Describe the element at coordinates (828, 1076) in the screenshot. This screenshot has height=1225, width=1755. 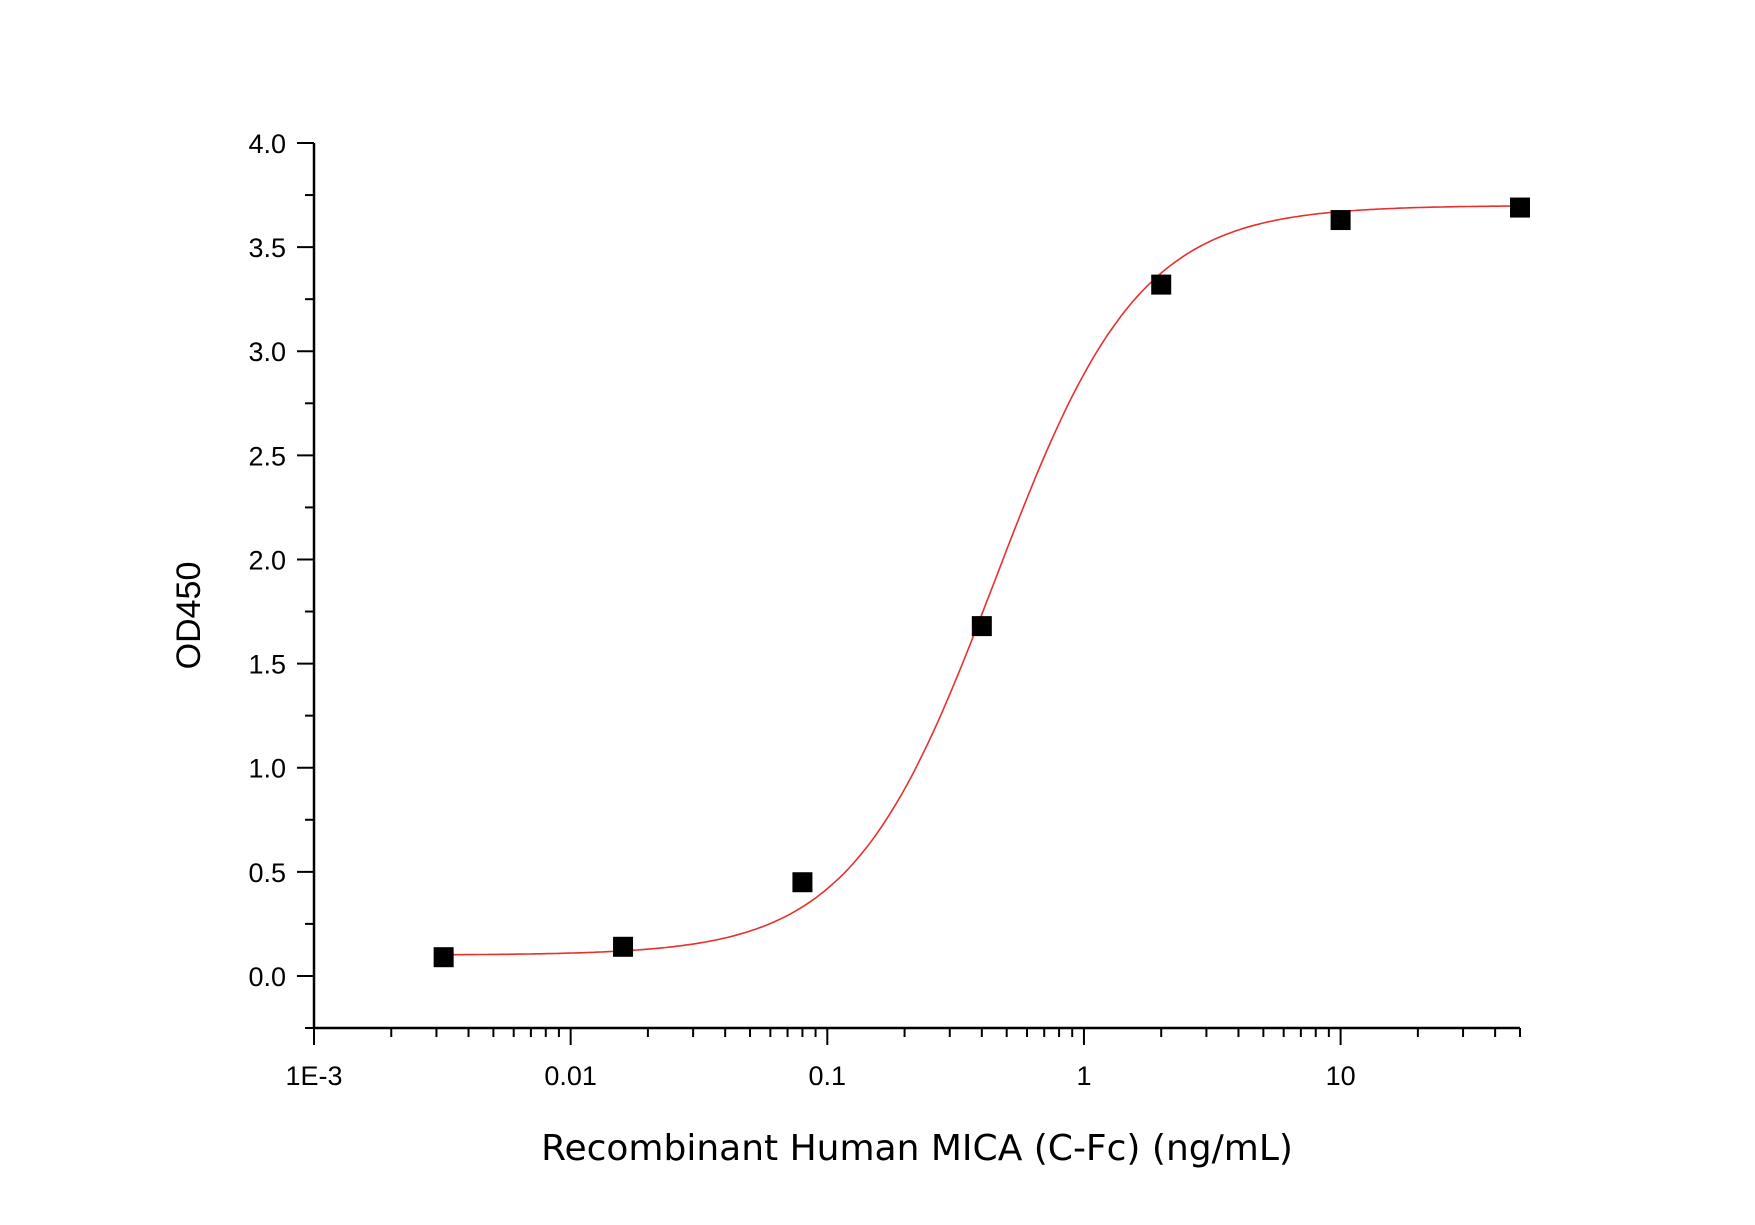
I see `x-tick-label: 0.1` at that location.